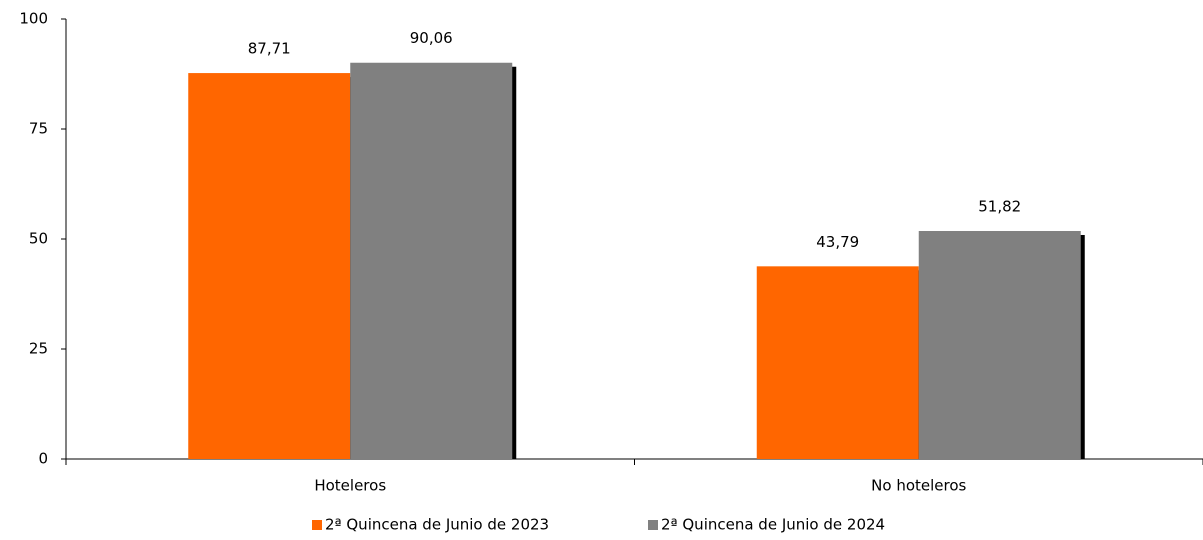 The width and height of the screenshot is (1203, 540). Describe the element at coordinates (38, 349) in the screenshot. I see `y-tick-label: 25` at that location.